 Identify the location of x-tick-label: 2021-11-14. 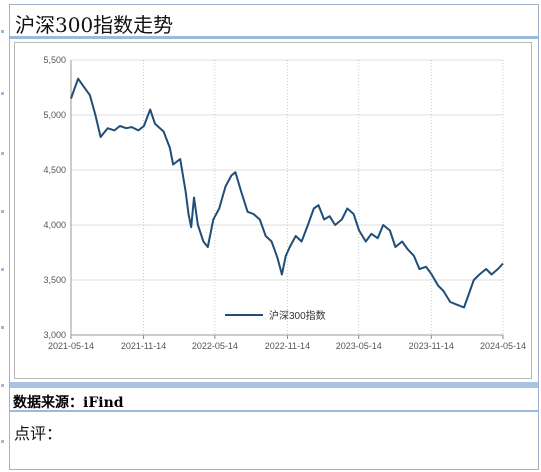
(143, 346).